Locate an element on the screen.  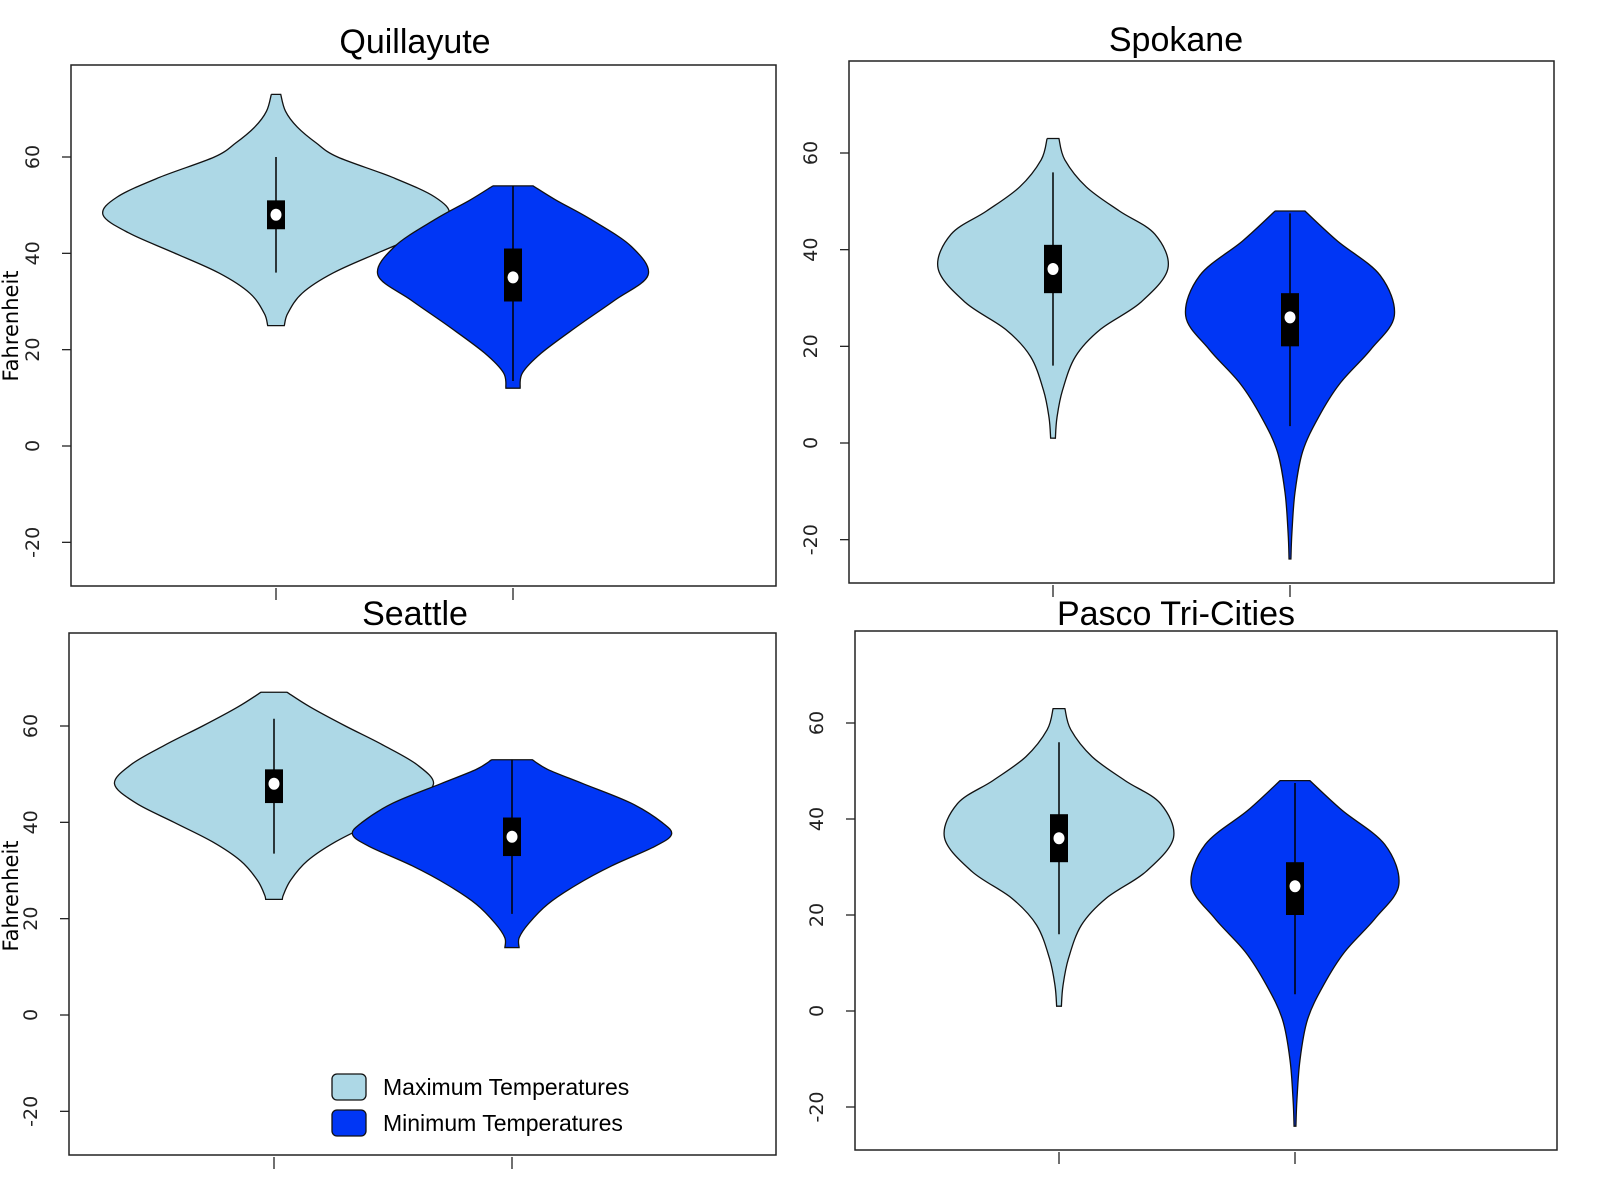
panel-title: Pasco Tri-Cities is located at coordinates (1176, 614).